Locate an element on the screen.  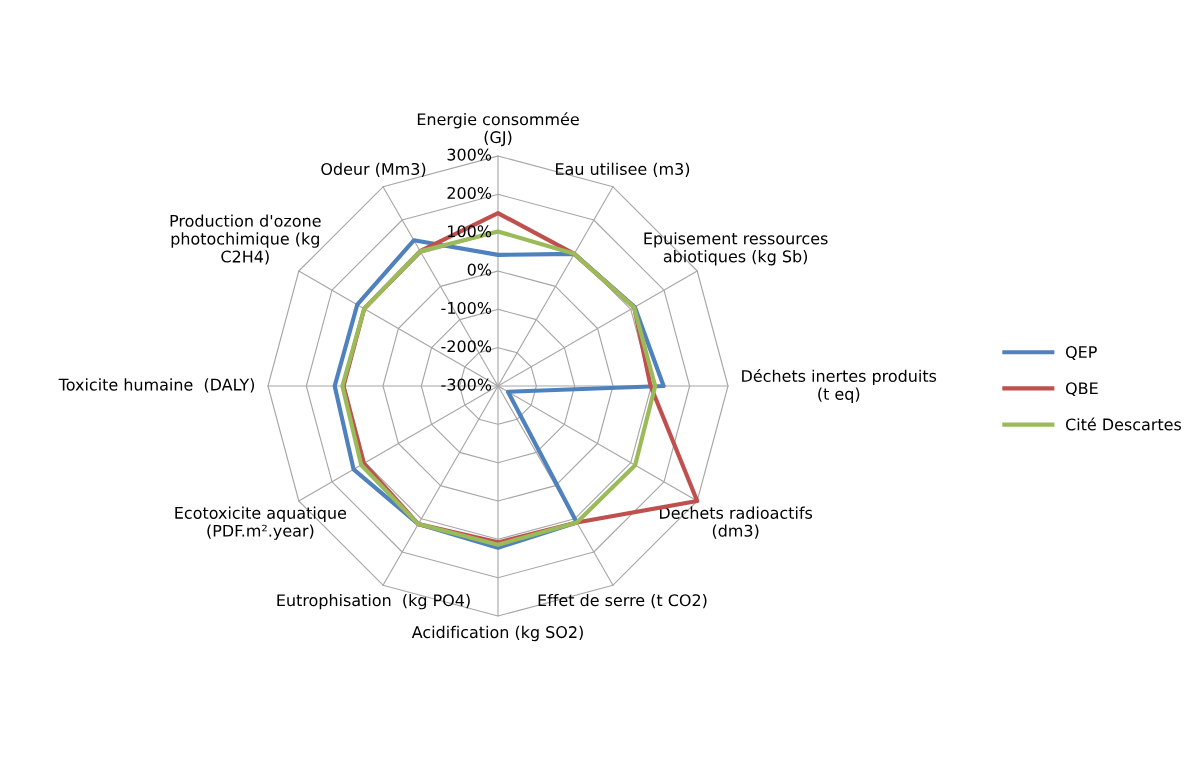
y-tick-label: 200% is located at coordinates (469, 192).